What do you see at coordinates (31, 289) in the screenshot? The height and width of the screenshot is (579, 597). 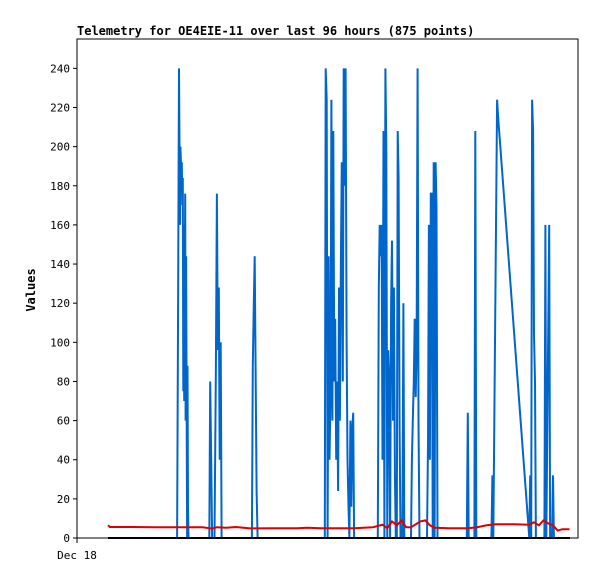 I see `y-axis-label: Values` at bounding box center [31, 289].